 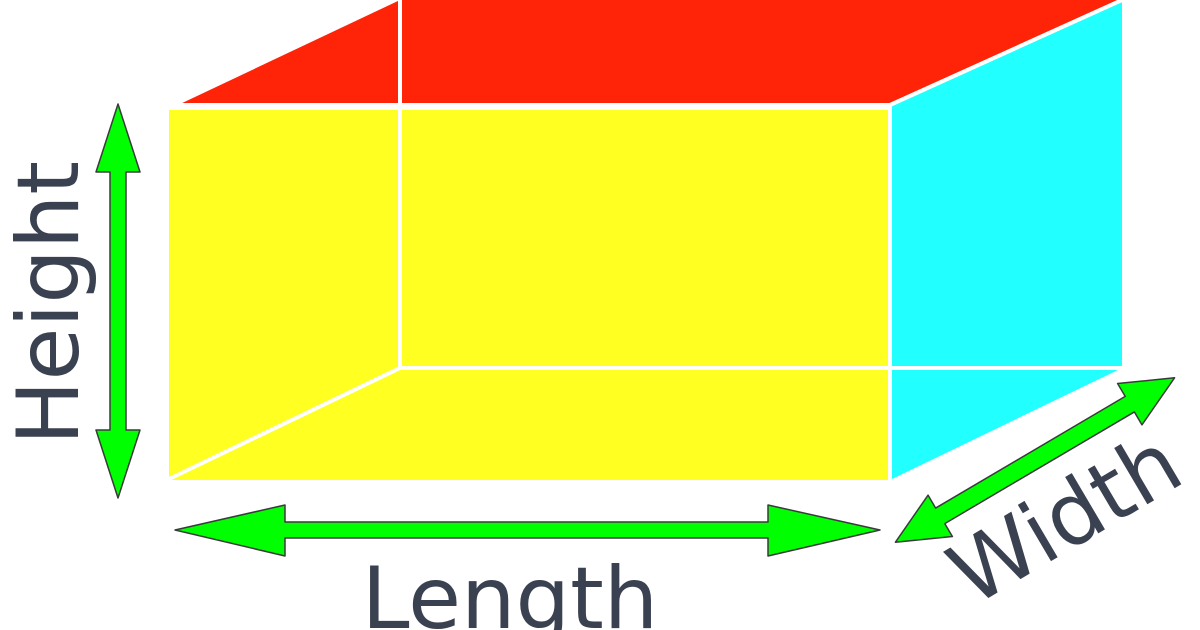 I want to click on height-label: Height, so click(x=49, y=303).